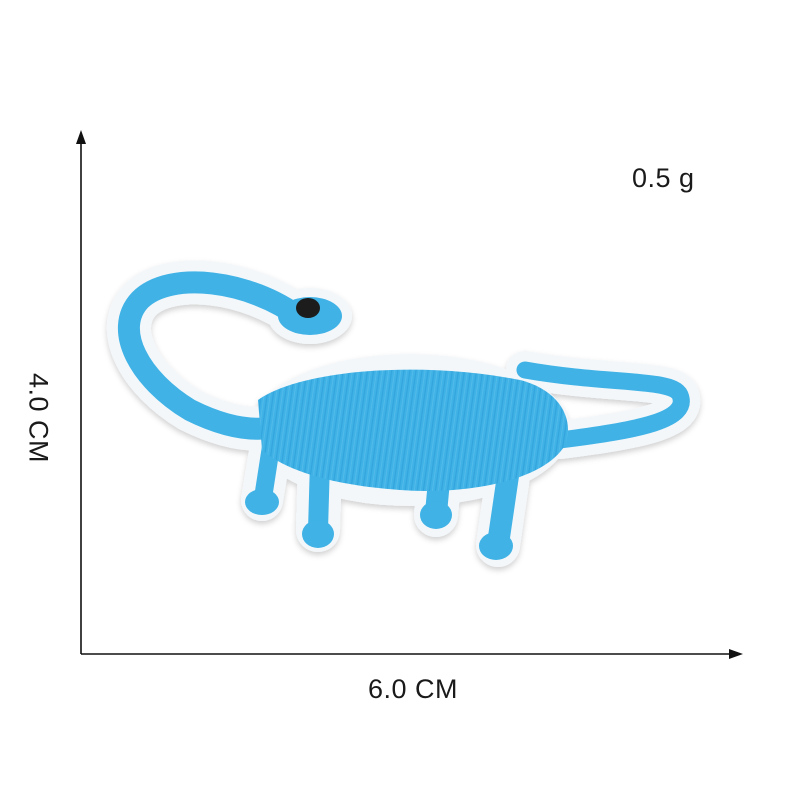 The width and height of the screenshot is (800, 800). What do you see at coordinates (663, 178) in the screenshot?
I see `weight-label: 0.5 g` at bounding box center [663, 178].